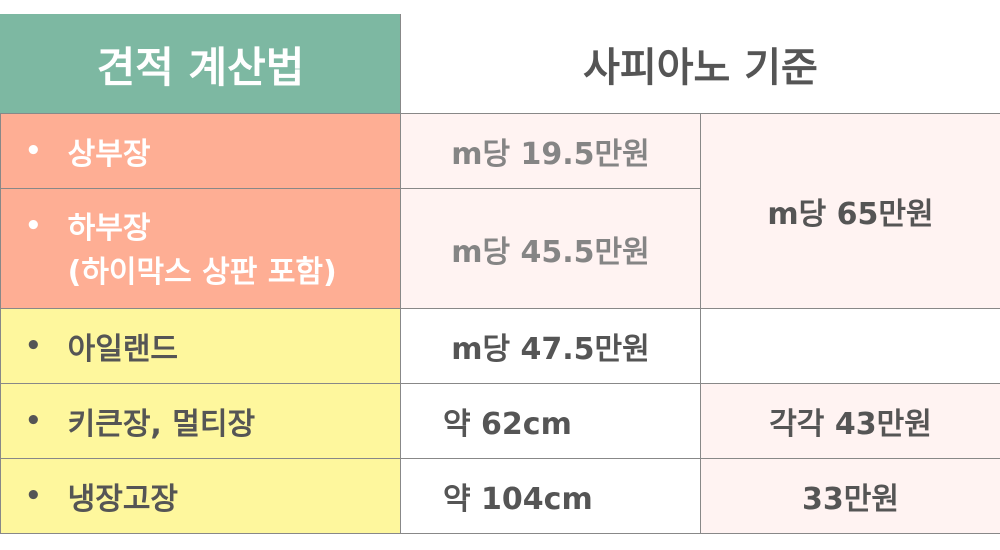  What do you see at coordinates (550, 154) in the screenshot?
I see `value-text: m당 19.5만원` at bounding box center [550, 154].